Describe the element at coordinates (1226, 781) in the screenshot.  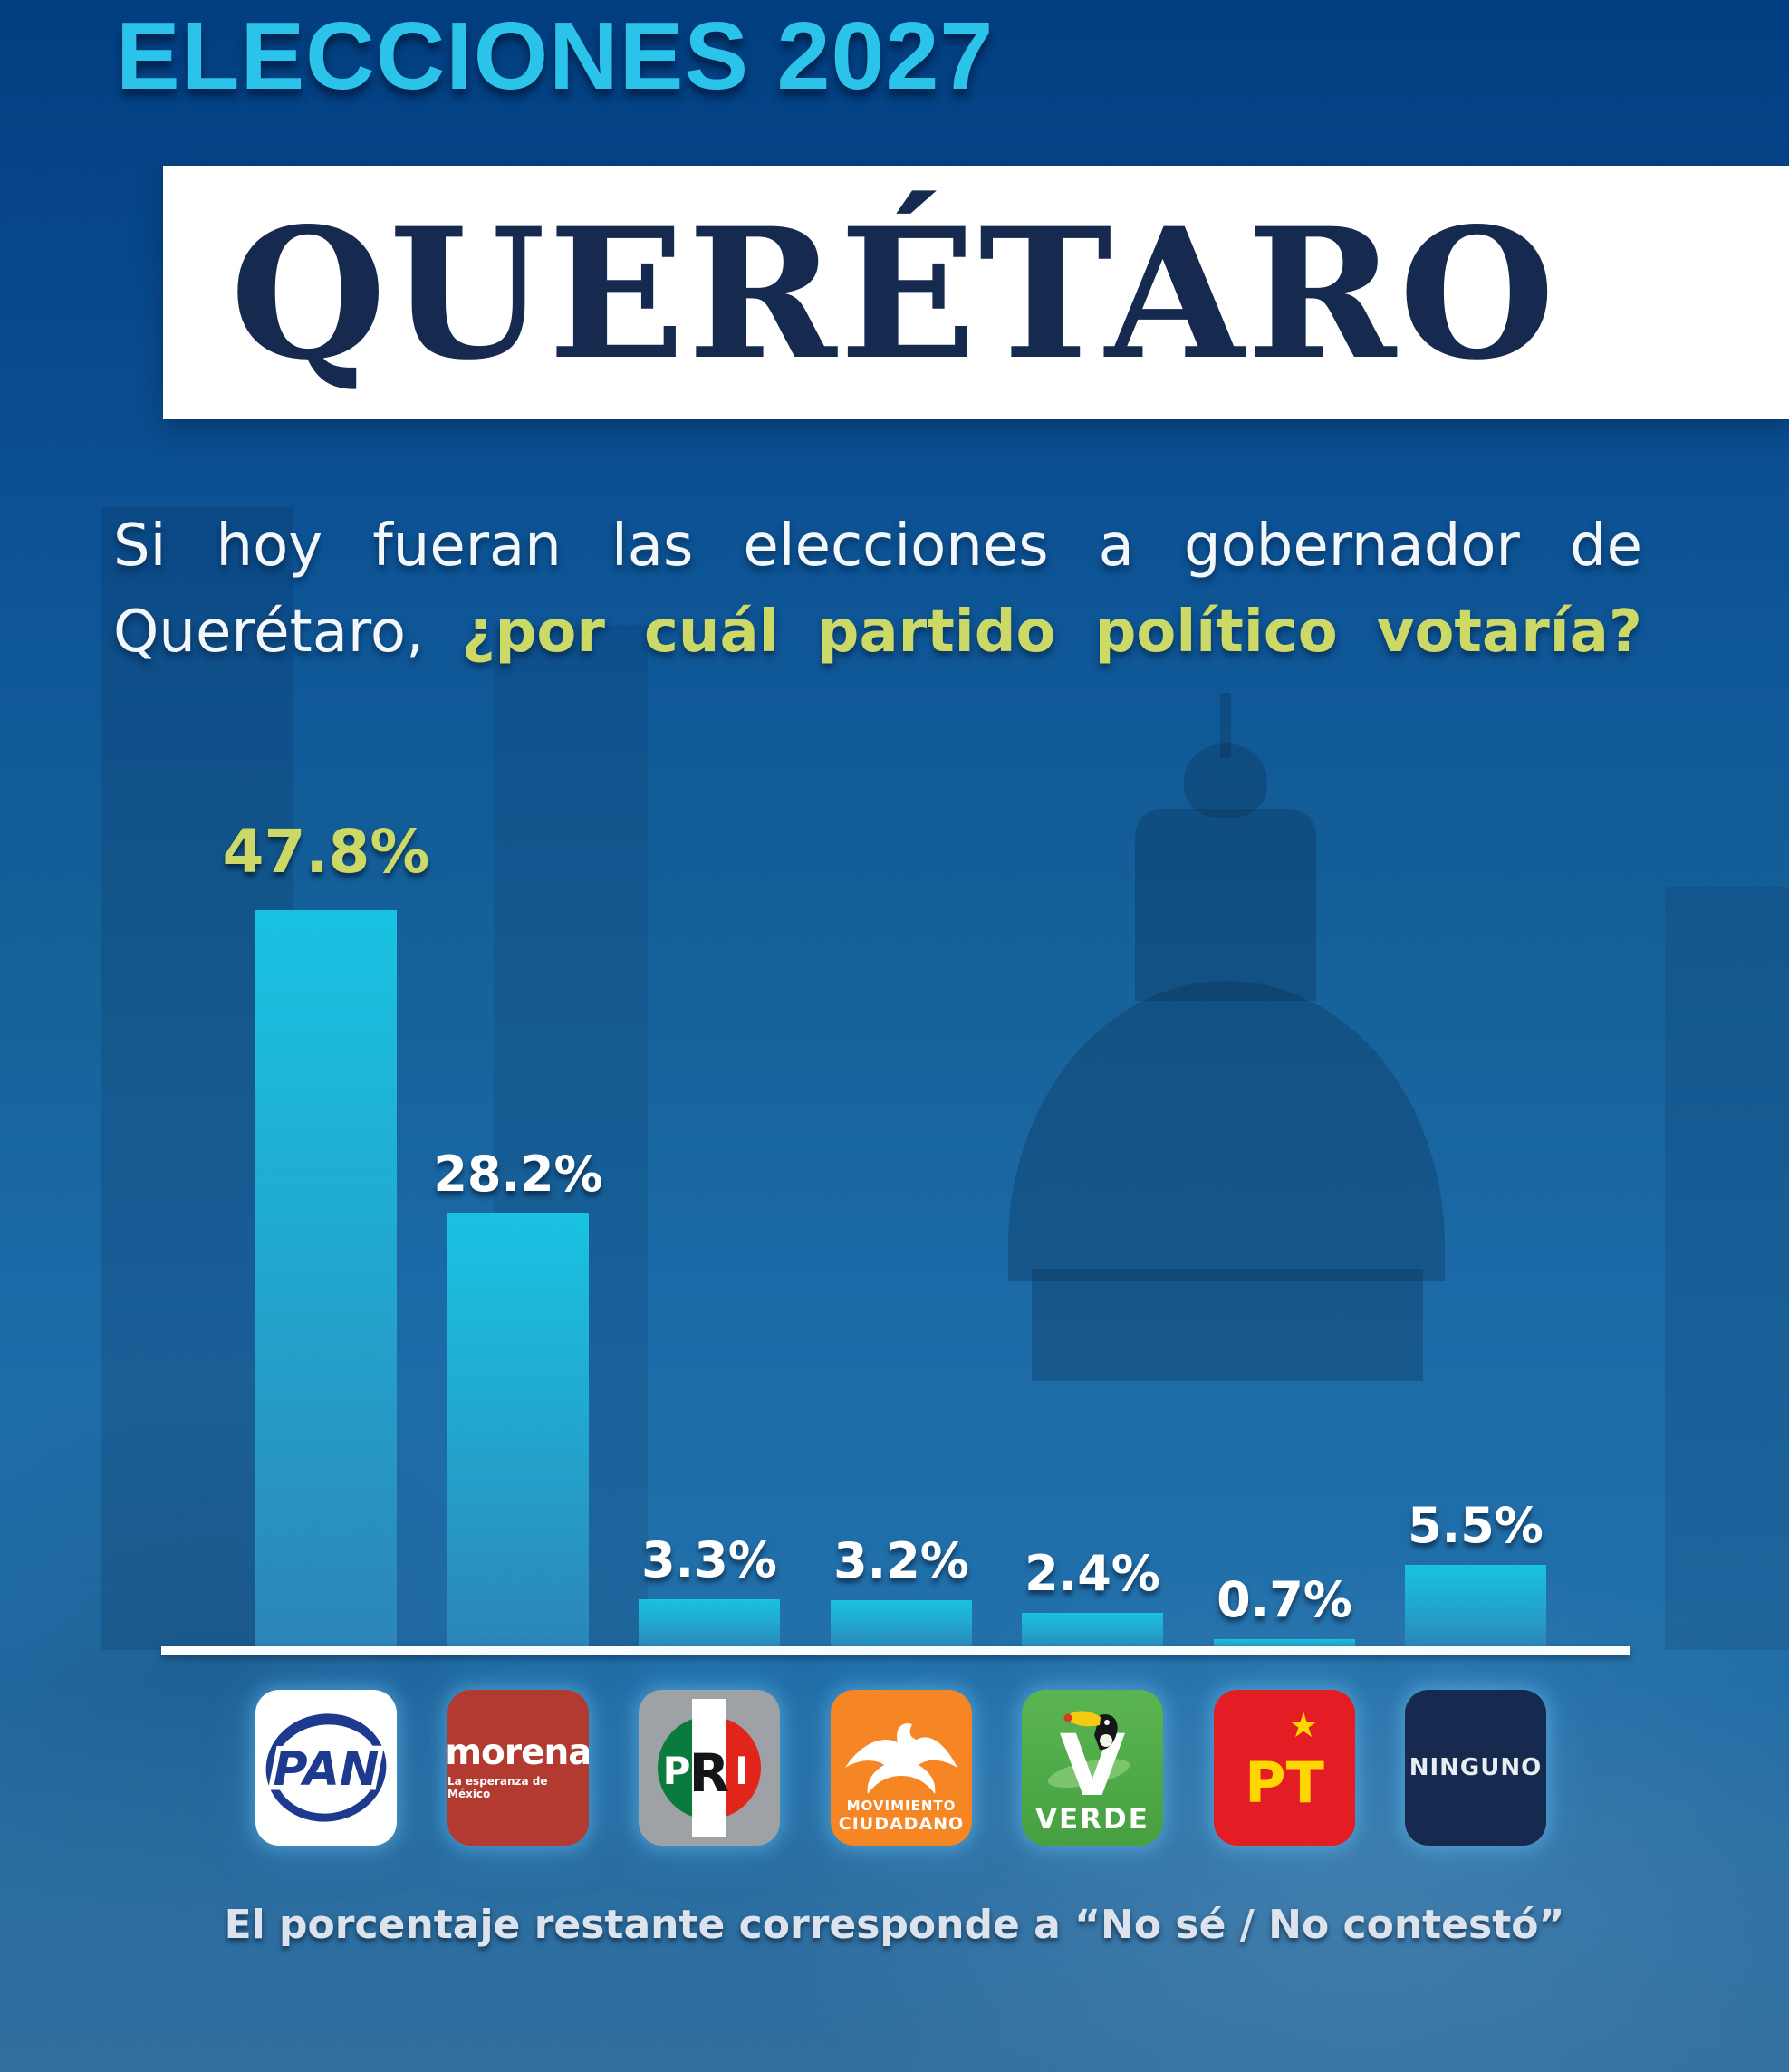
I see `dome-cap` at that location.